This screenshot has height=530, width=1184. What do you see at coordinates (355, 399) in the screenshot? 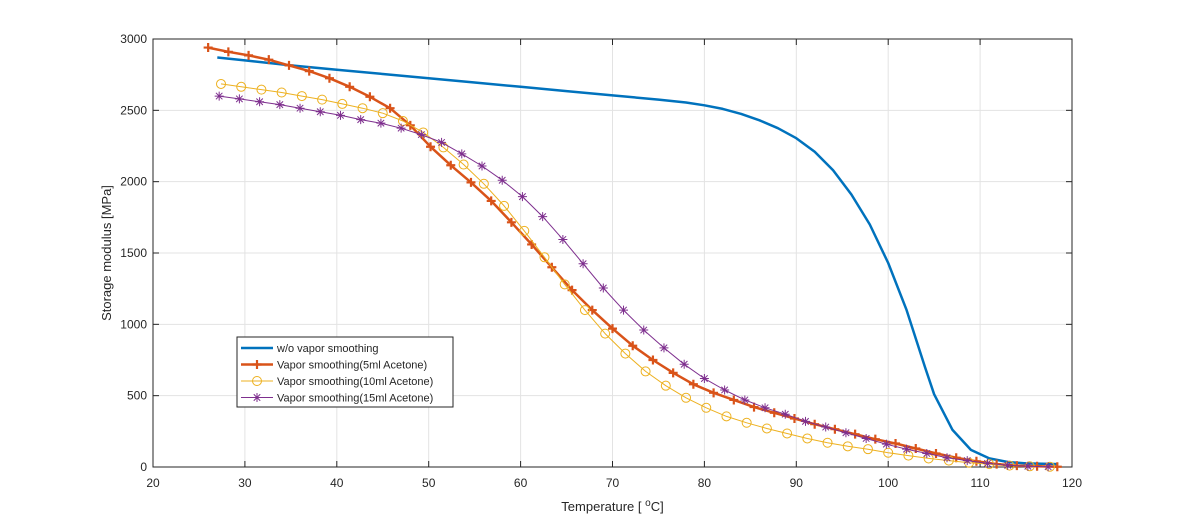
I see `legend-label: Vapor smoothing(15ml Acetone)` at bounding box center [355, 399].